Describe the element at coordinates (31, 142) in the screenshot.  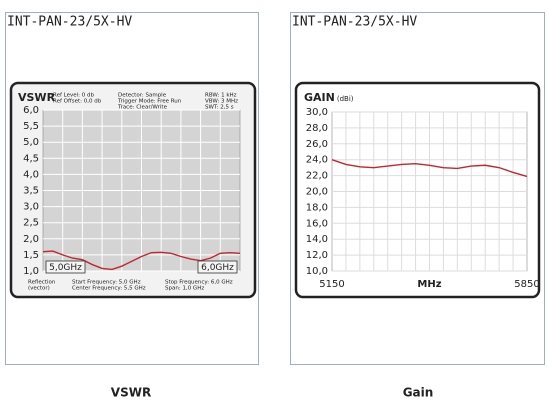
I see `y-tick-label: 5,0` at that location.